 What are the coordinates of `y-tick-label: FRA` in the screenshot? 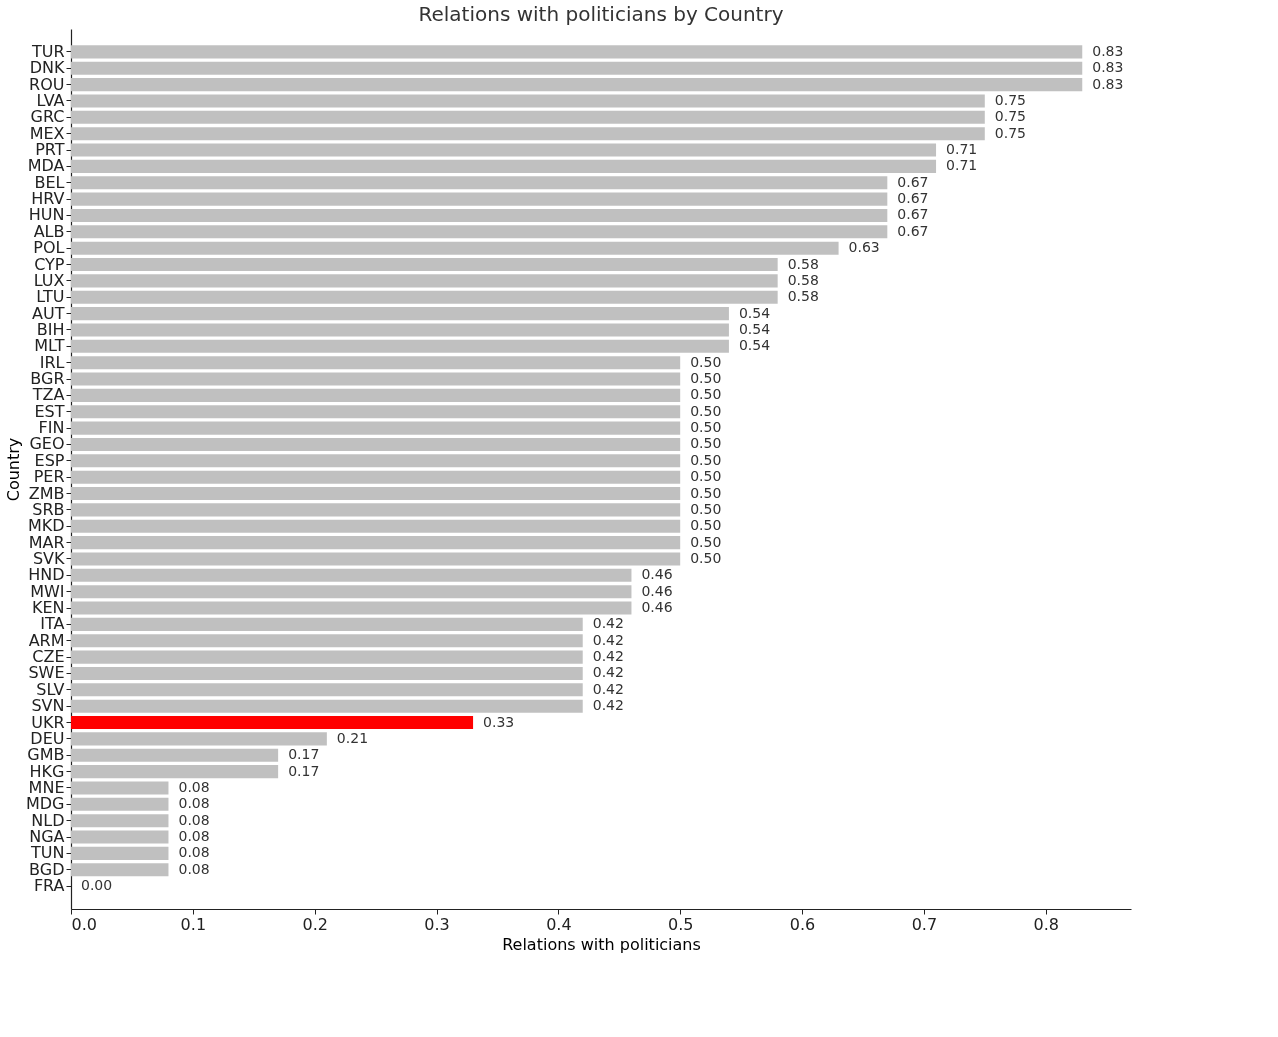 It's located at (49, 886).